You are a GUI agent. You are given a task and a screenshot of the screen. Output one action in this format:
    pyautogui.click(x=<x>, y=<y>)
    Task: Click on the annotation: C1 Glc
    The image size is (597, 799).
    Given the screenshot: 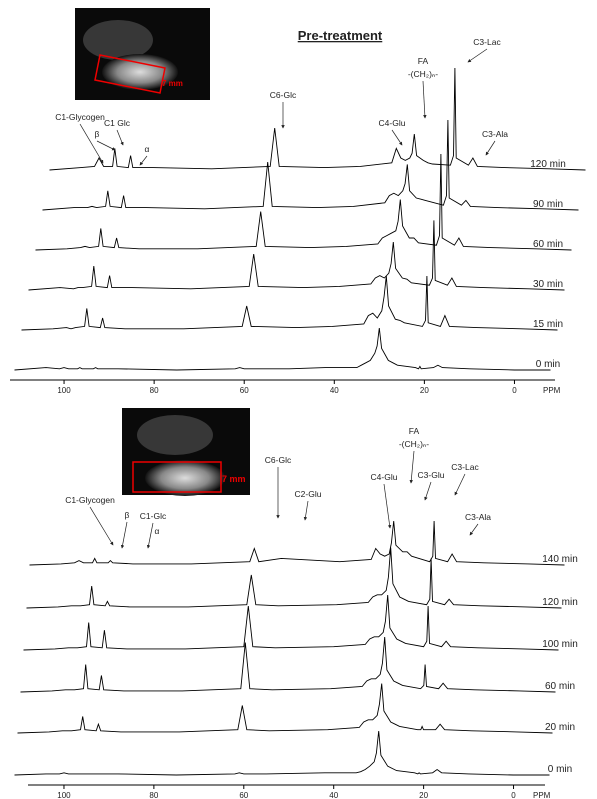 What is the action you would take?
    pyautogui.click(x=117, y=123)
    